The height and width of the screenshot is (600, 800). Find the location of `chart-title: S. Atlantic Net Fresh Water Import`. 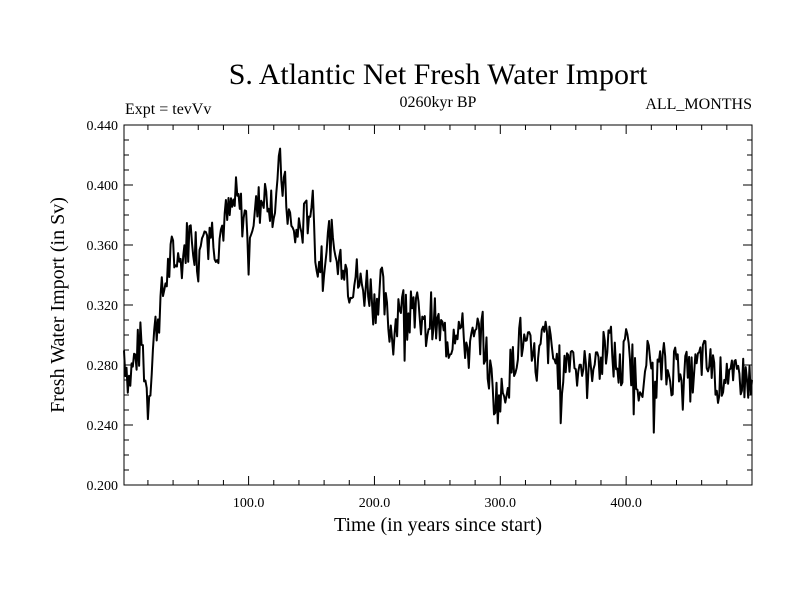

chart-title: S. Atlantic Net Fresh Water Import is located at coordinates (438, 74).